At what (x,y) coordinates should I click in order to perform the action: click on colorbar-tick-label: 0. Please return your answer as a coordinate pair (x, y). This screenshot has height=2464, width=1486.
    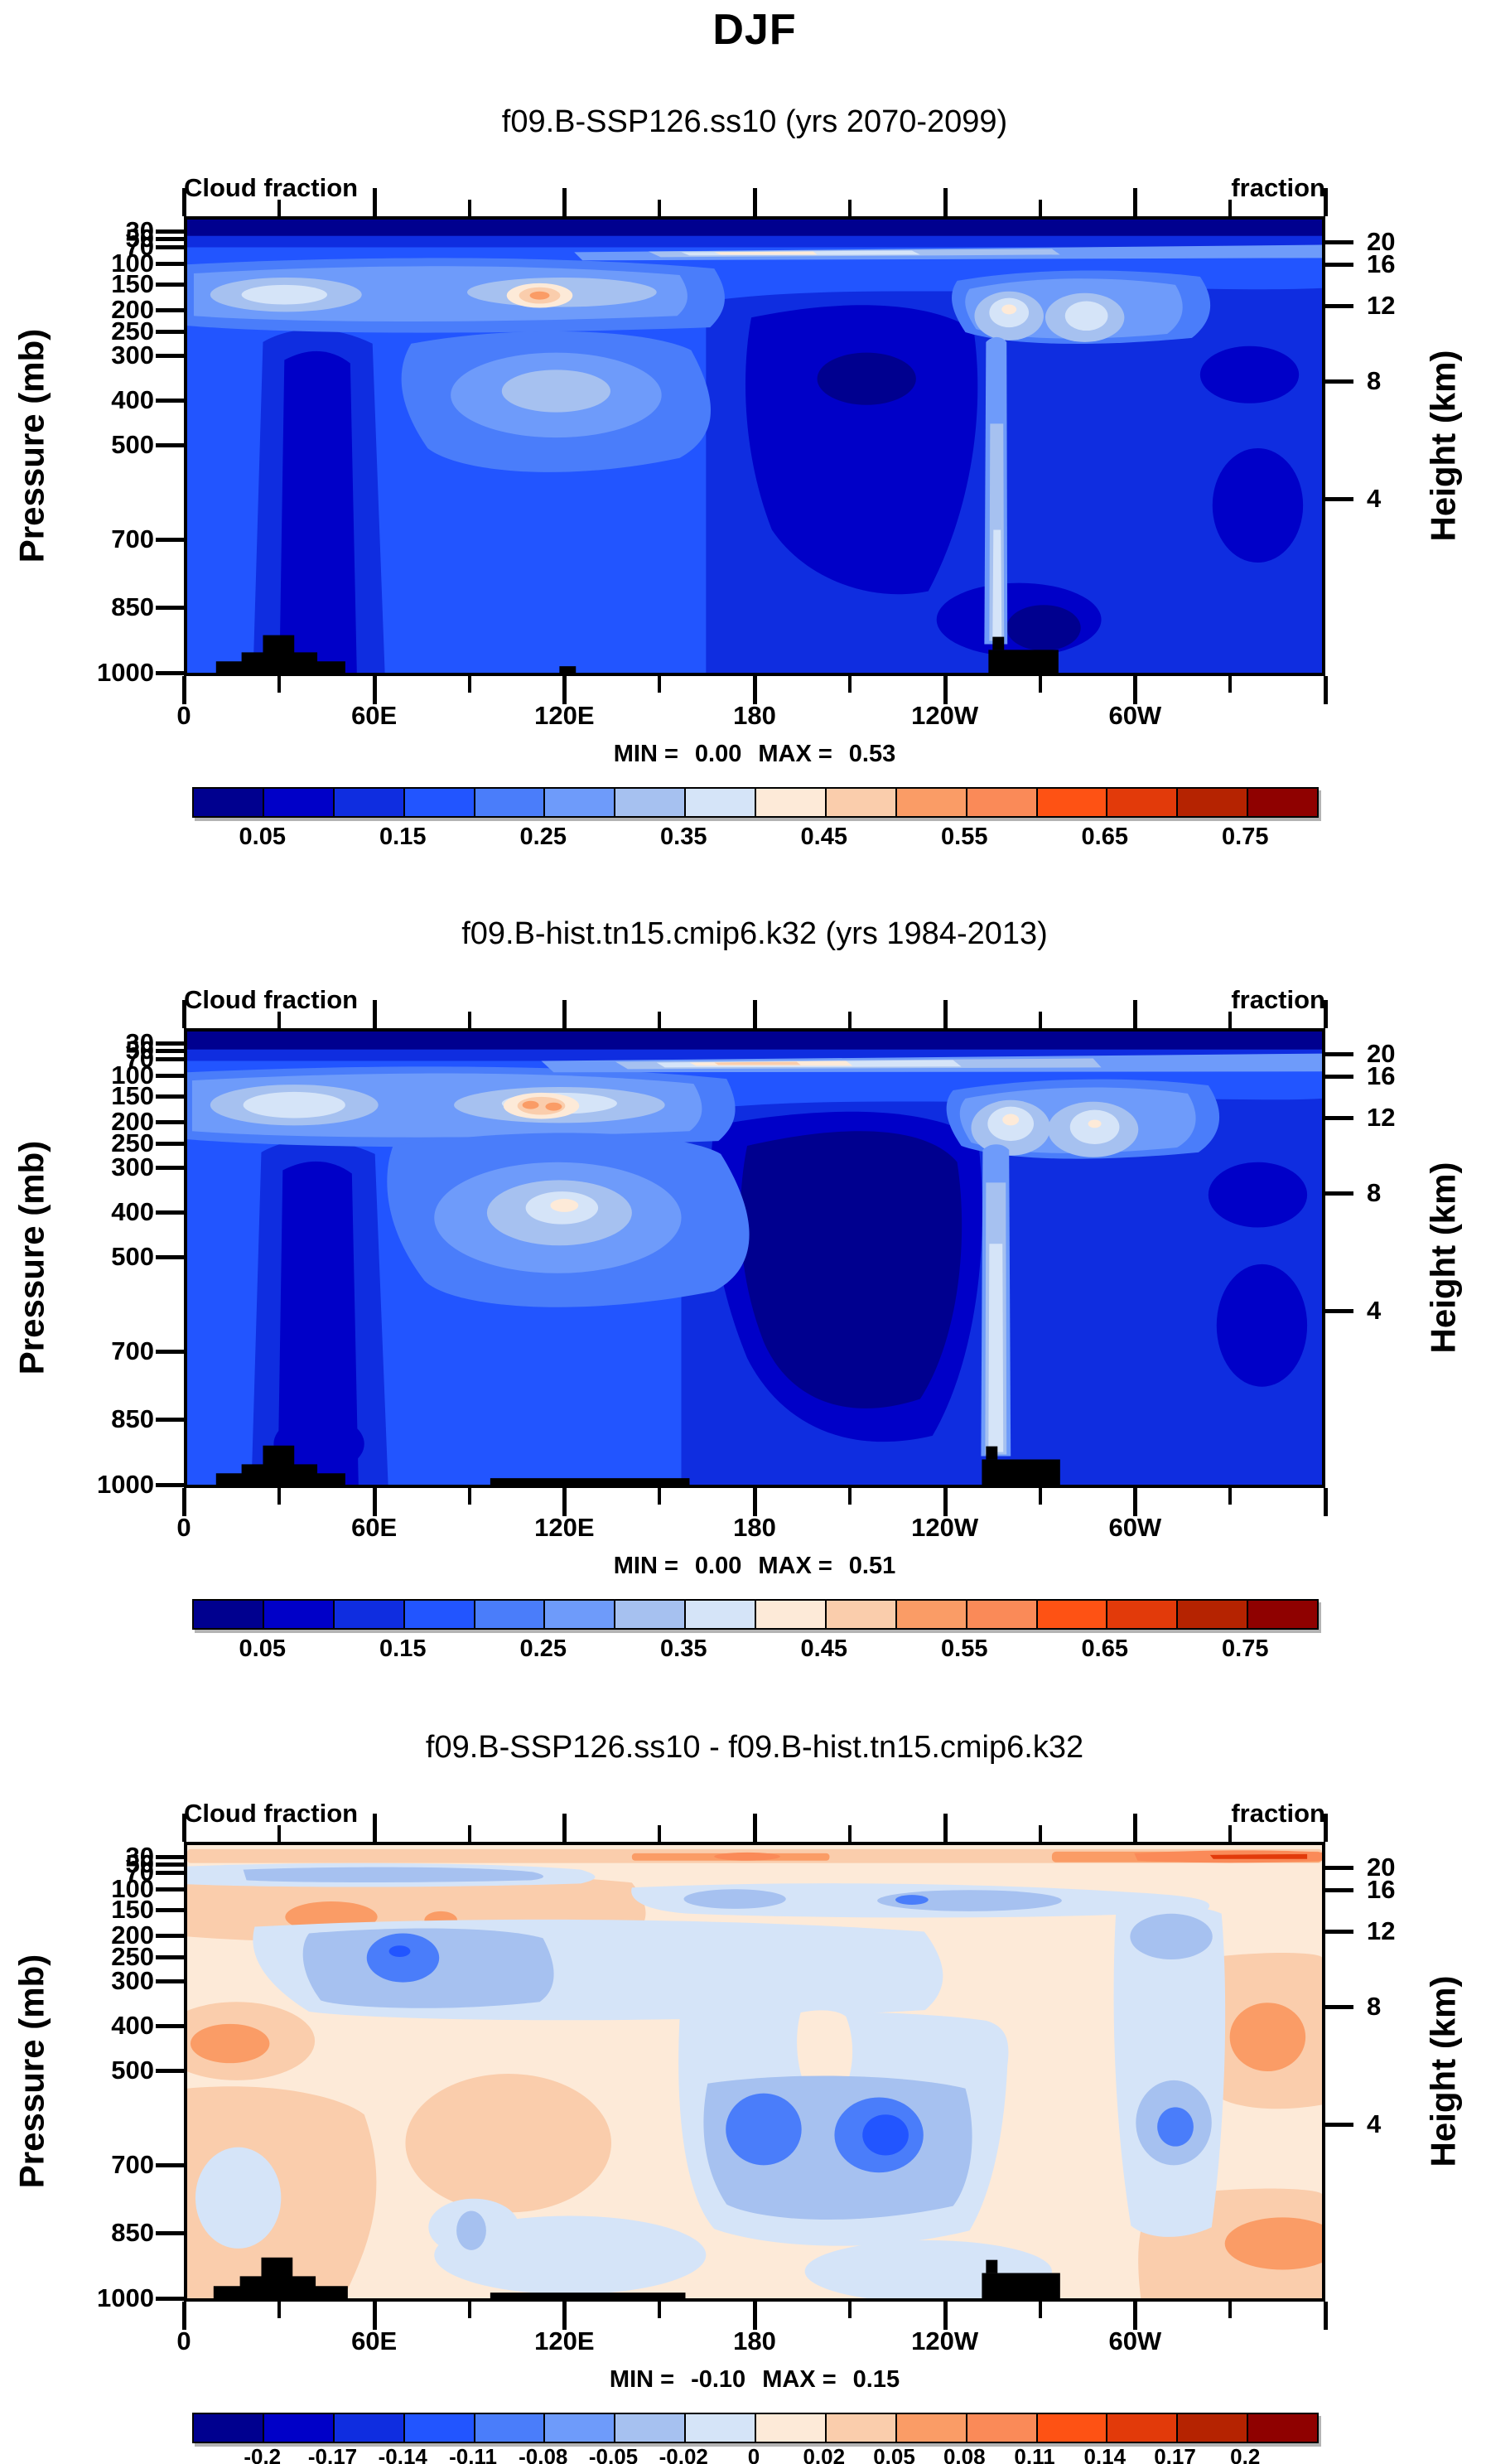
    Looking at the image, I should click on (753, 2454).